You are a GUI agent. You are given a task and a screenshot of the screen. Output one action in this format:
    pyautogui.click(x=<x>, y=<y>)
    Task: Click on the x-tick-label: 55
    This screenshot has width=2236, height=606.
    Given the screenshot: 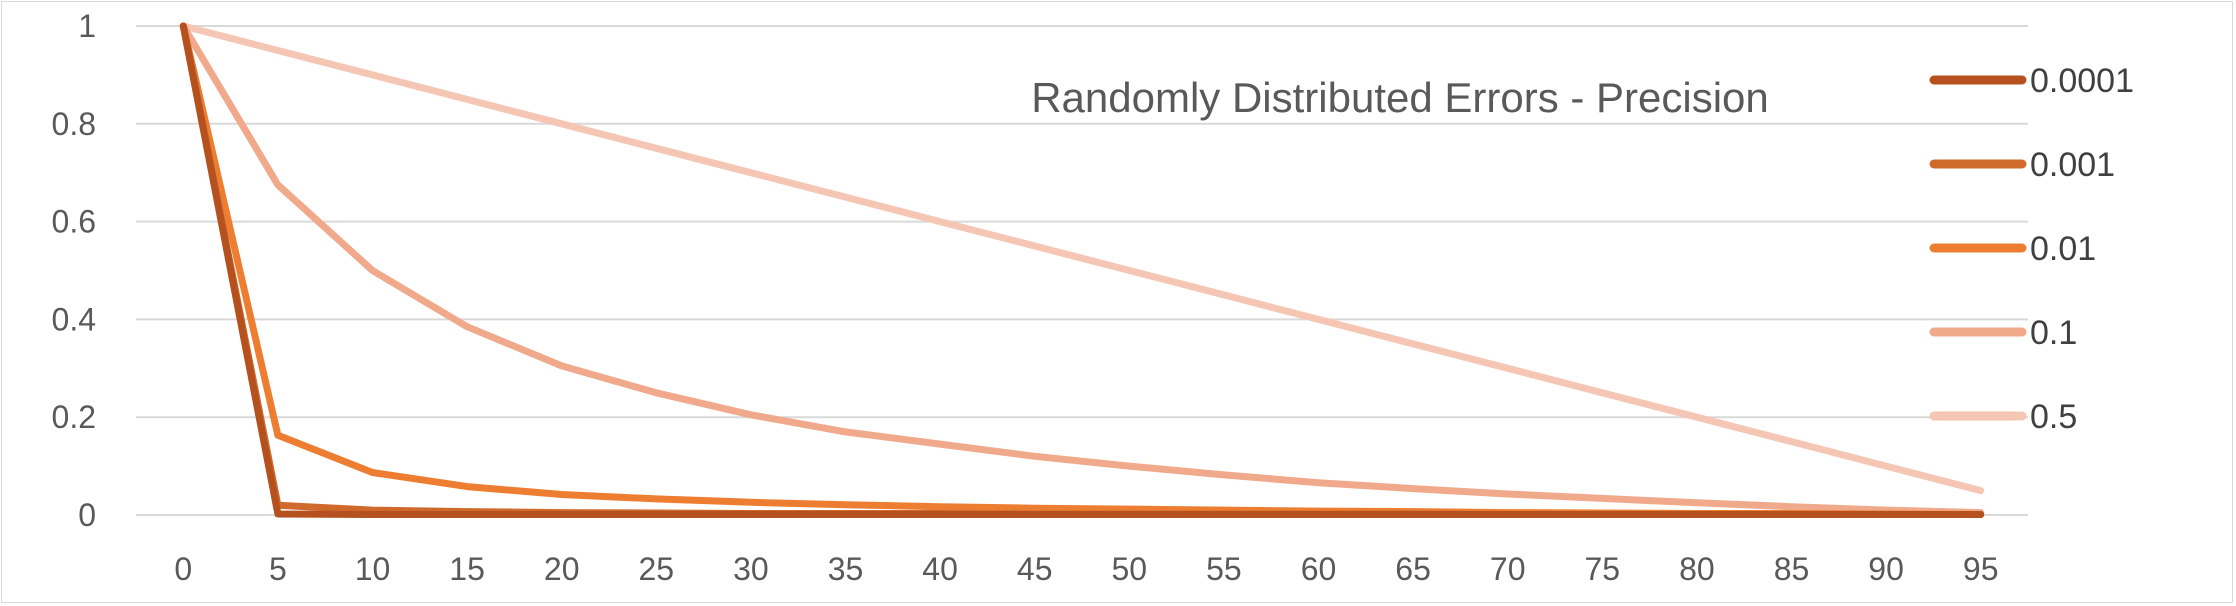 What is the action you would take?
    pyautogui.click(x=1224, y=569)
    